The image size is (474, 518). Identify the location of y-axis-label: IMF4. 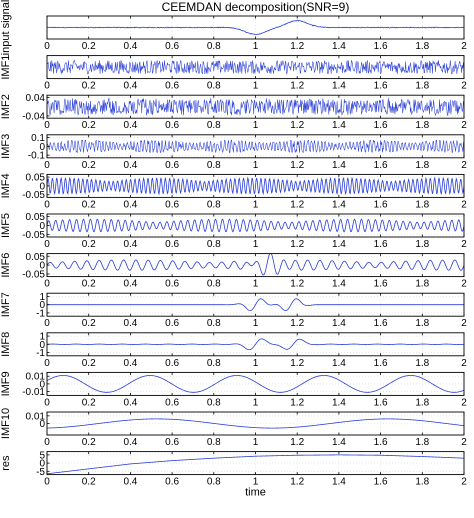
(6, 185).